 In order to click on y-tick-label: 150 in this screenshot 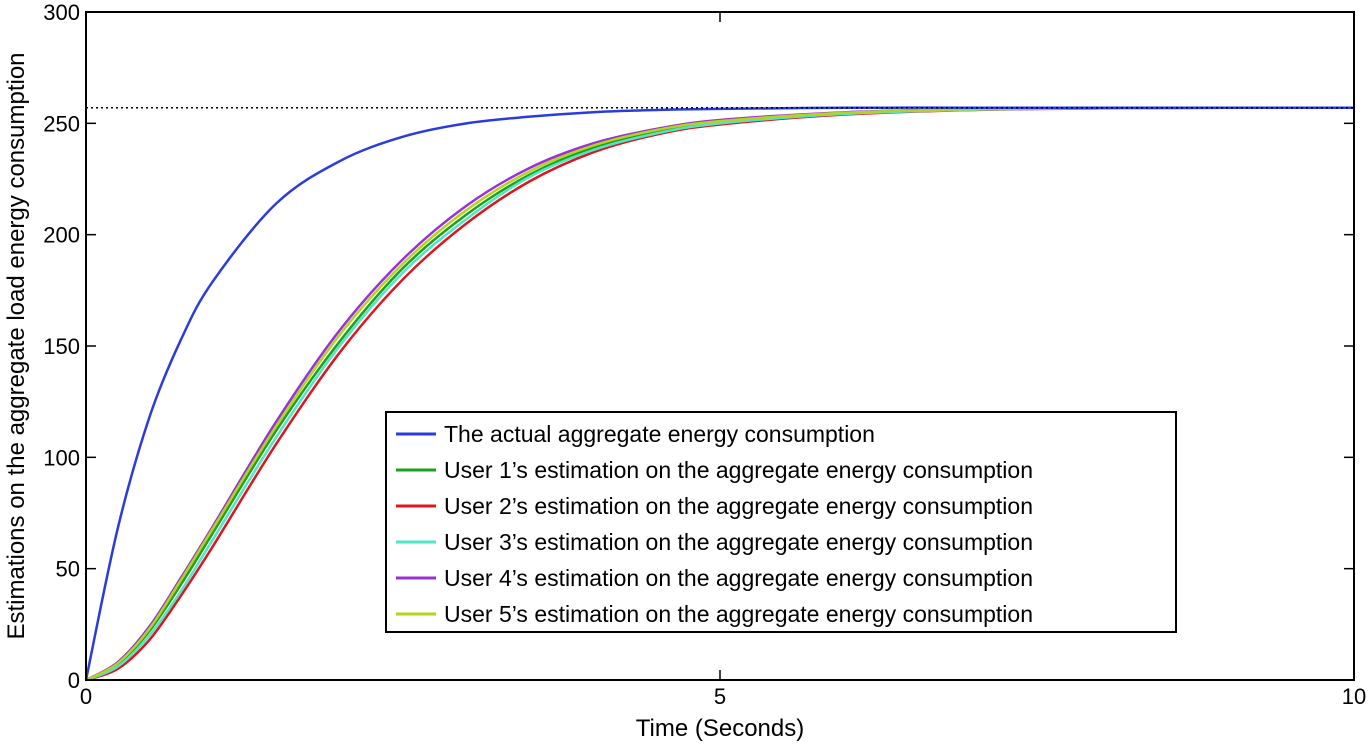, I will do `click(61, 346)`.